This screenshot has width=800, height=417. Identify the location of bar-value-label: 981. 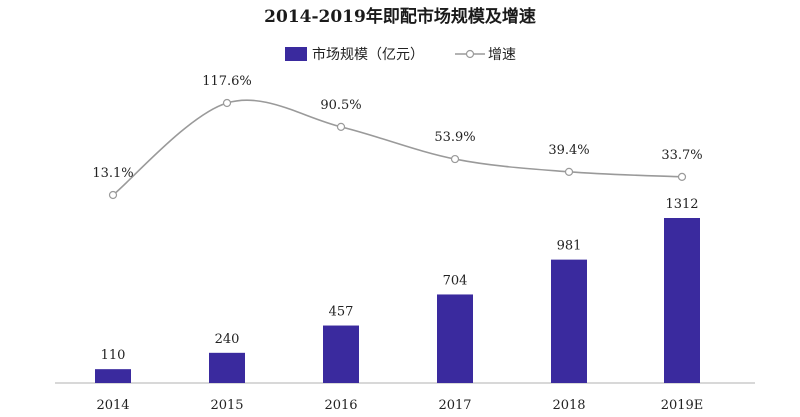
(569, 246).